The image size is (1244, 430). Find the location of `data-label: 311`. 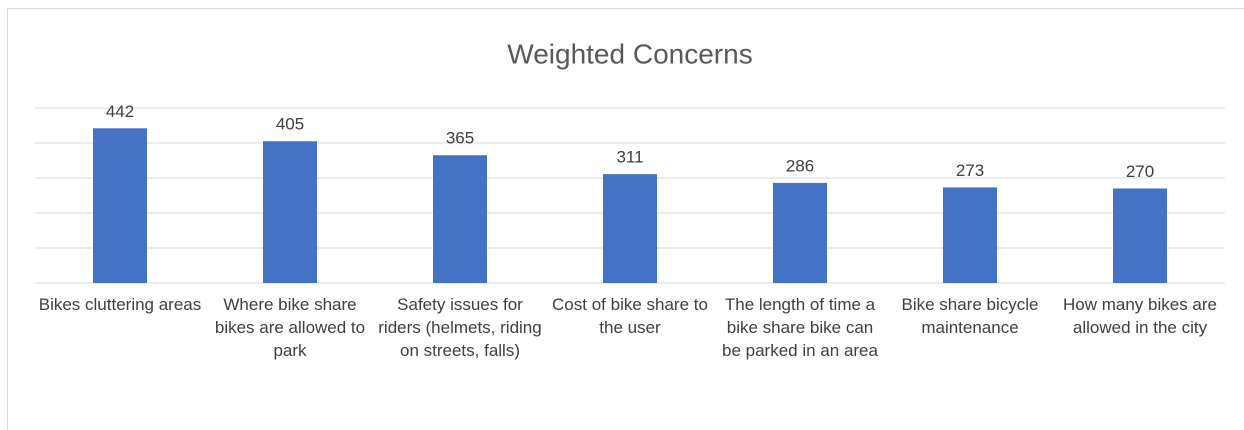

data-label: 311 is located at coordinates (629, 157).